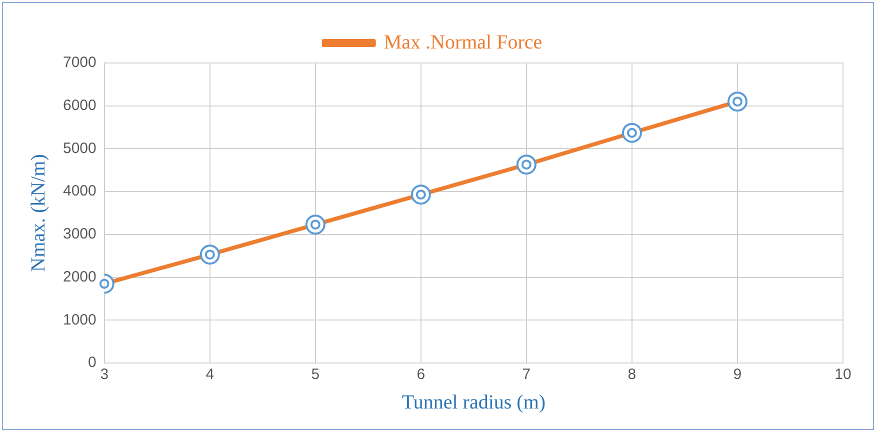 The image size is (878, 434). What do you see at coordinates (737, 375) in the screenshot?
I see `x-tick-label: 9` at bounding box center [737, 375].